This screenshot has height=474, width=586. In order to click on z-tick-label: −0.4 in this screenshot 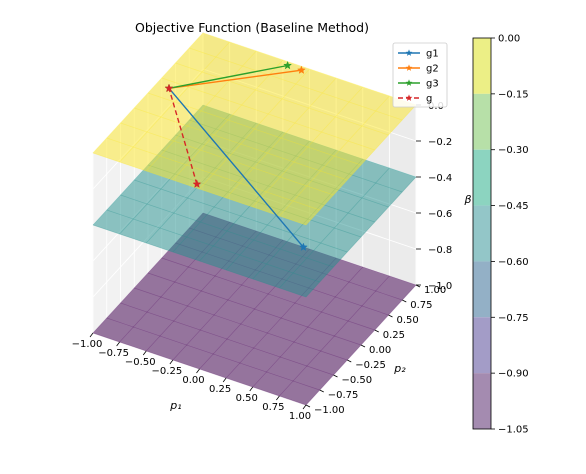, I will do `click(440, 178)`.